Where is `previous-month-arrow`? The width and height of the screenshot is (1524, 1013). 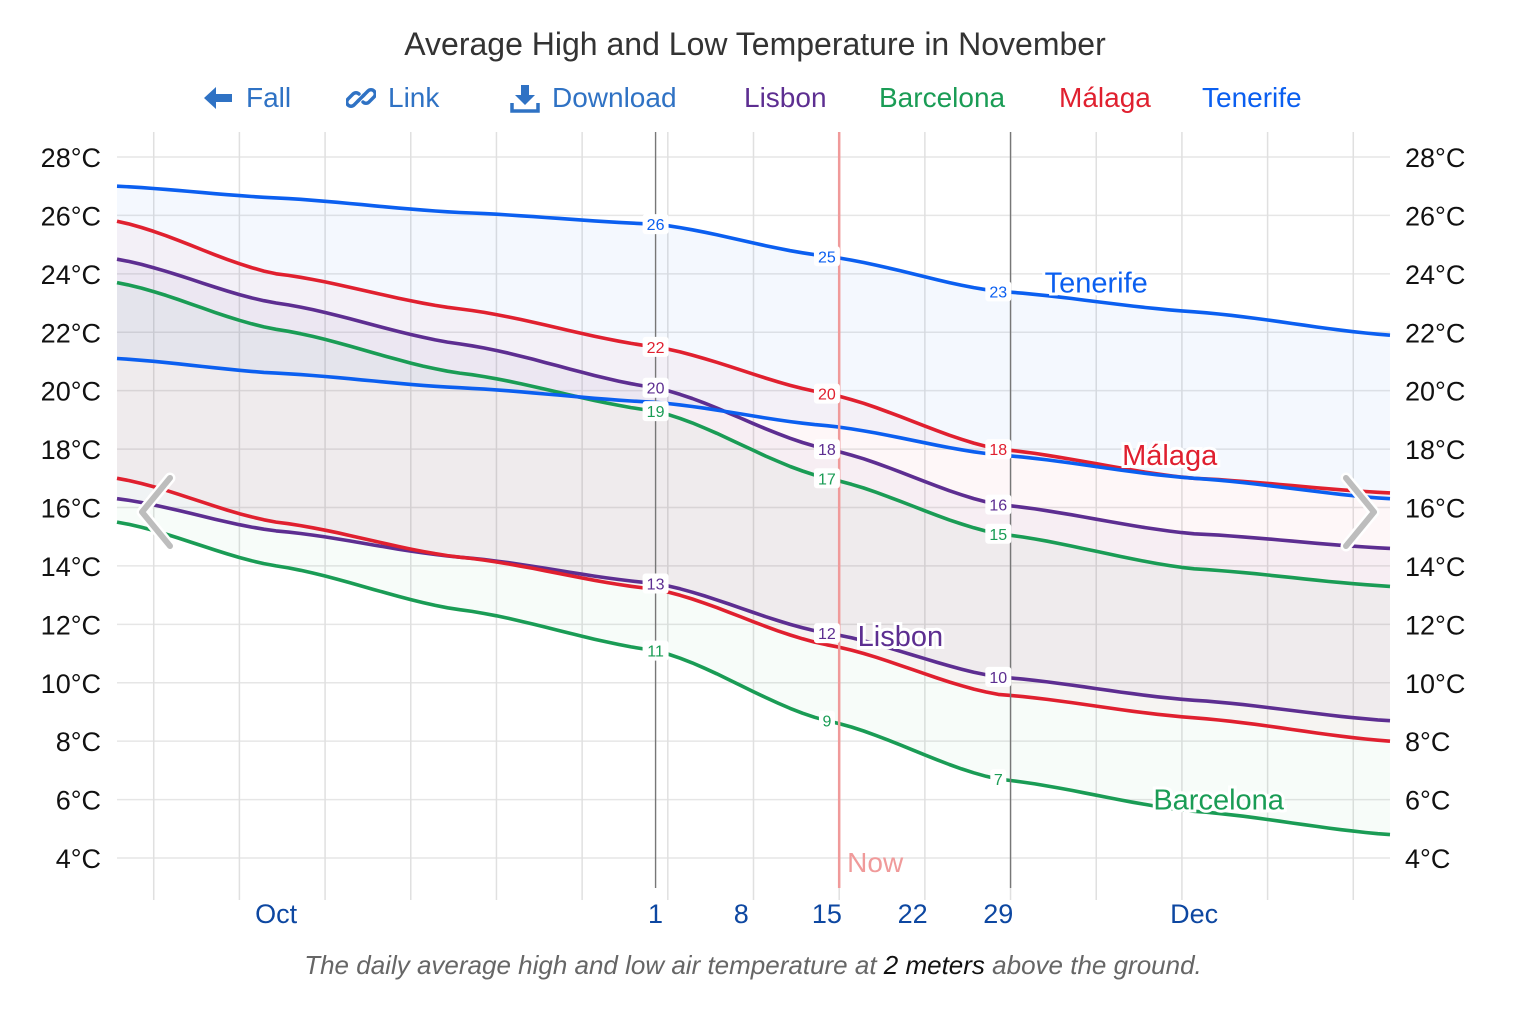 previous-month-arrow is located at coordinates (159, 512).